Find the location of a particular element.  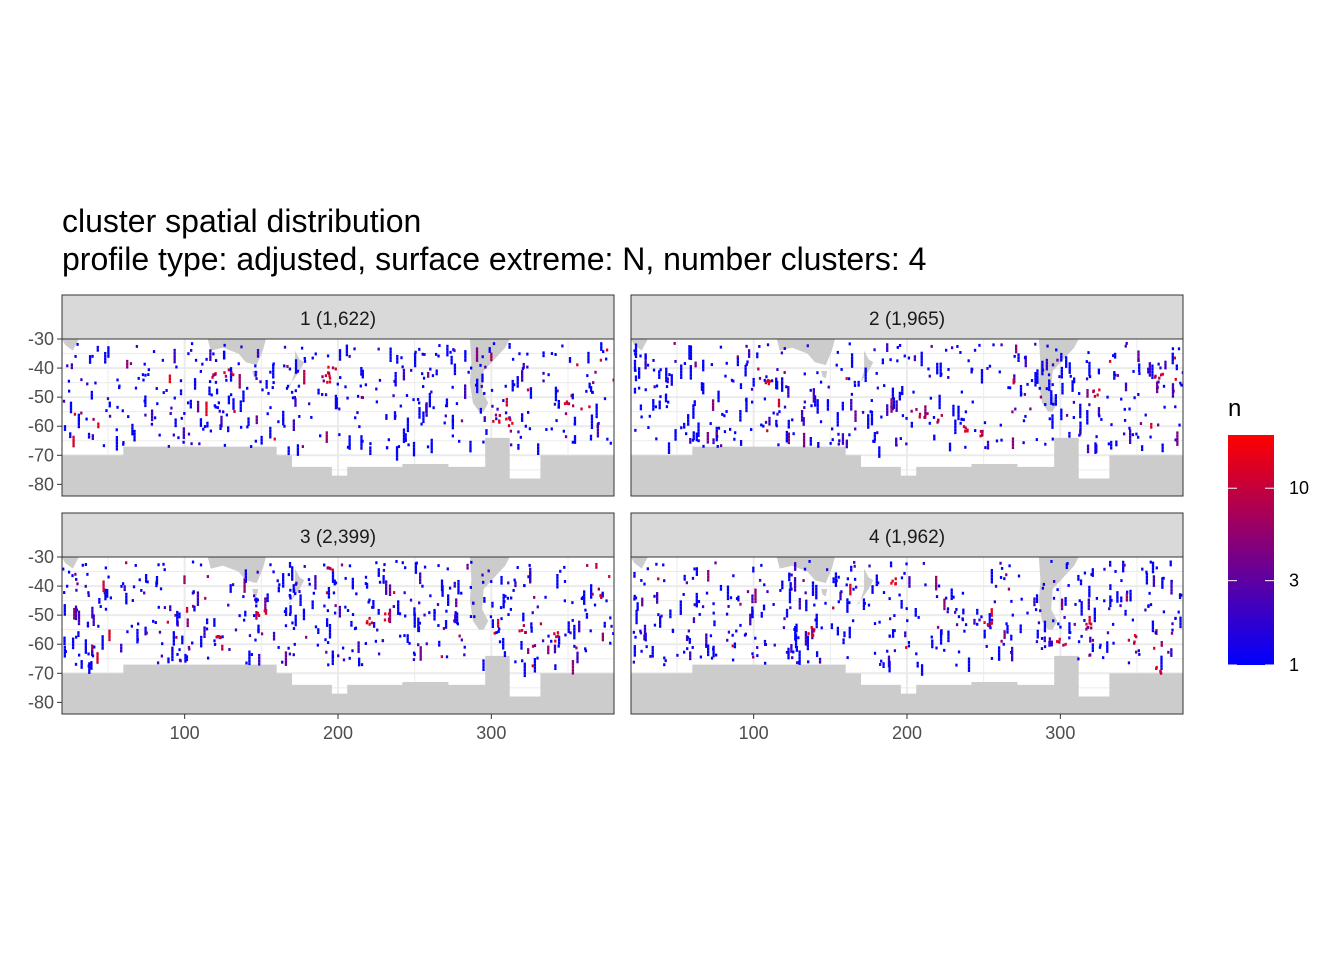

land-mask is located at coordinates (338, 417).